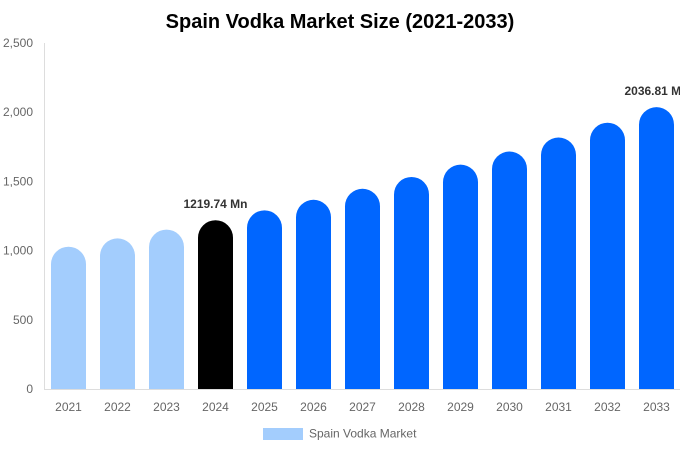  What do you see at coordinates (607, 407) in the screenshot?
I see `x-tick-label: 2032` at bounding box center [607, 407].